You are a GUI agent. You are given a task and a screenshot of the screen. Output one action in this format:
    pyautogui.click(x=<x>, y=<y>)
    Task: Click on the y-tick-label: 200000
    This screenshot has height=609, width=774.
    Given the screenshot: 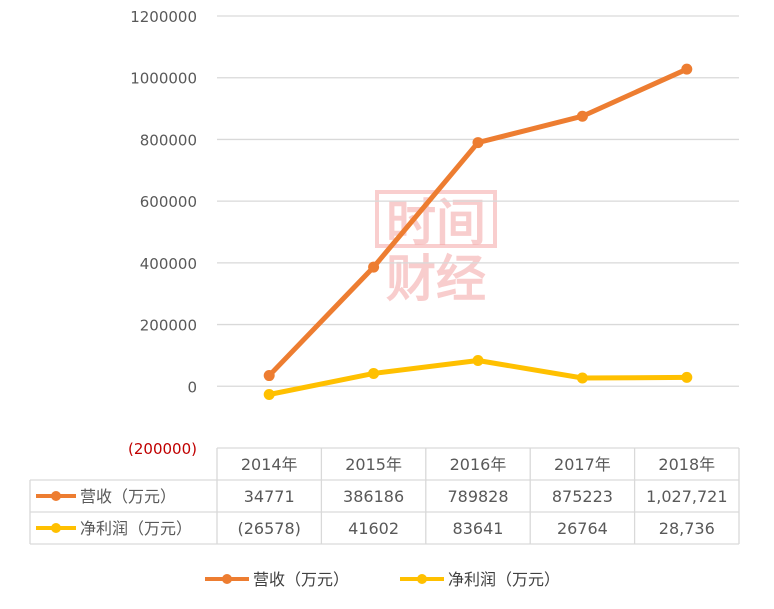 What is the action you would take?
    pyautogui.click(x=168, y=326)
    